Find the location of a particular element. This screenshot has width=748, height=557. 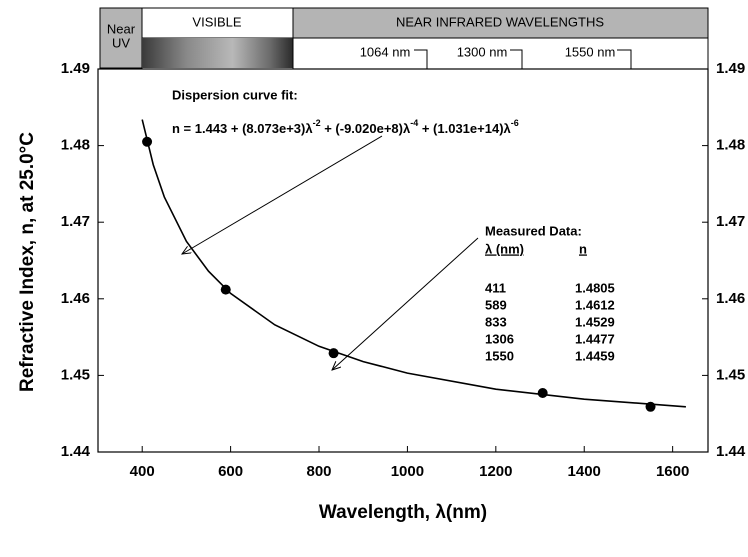

data-point is located at coordinates (542, 393).